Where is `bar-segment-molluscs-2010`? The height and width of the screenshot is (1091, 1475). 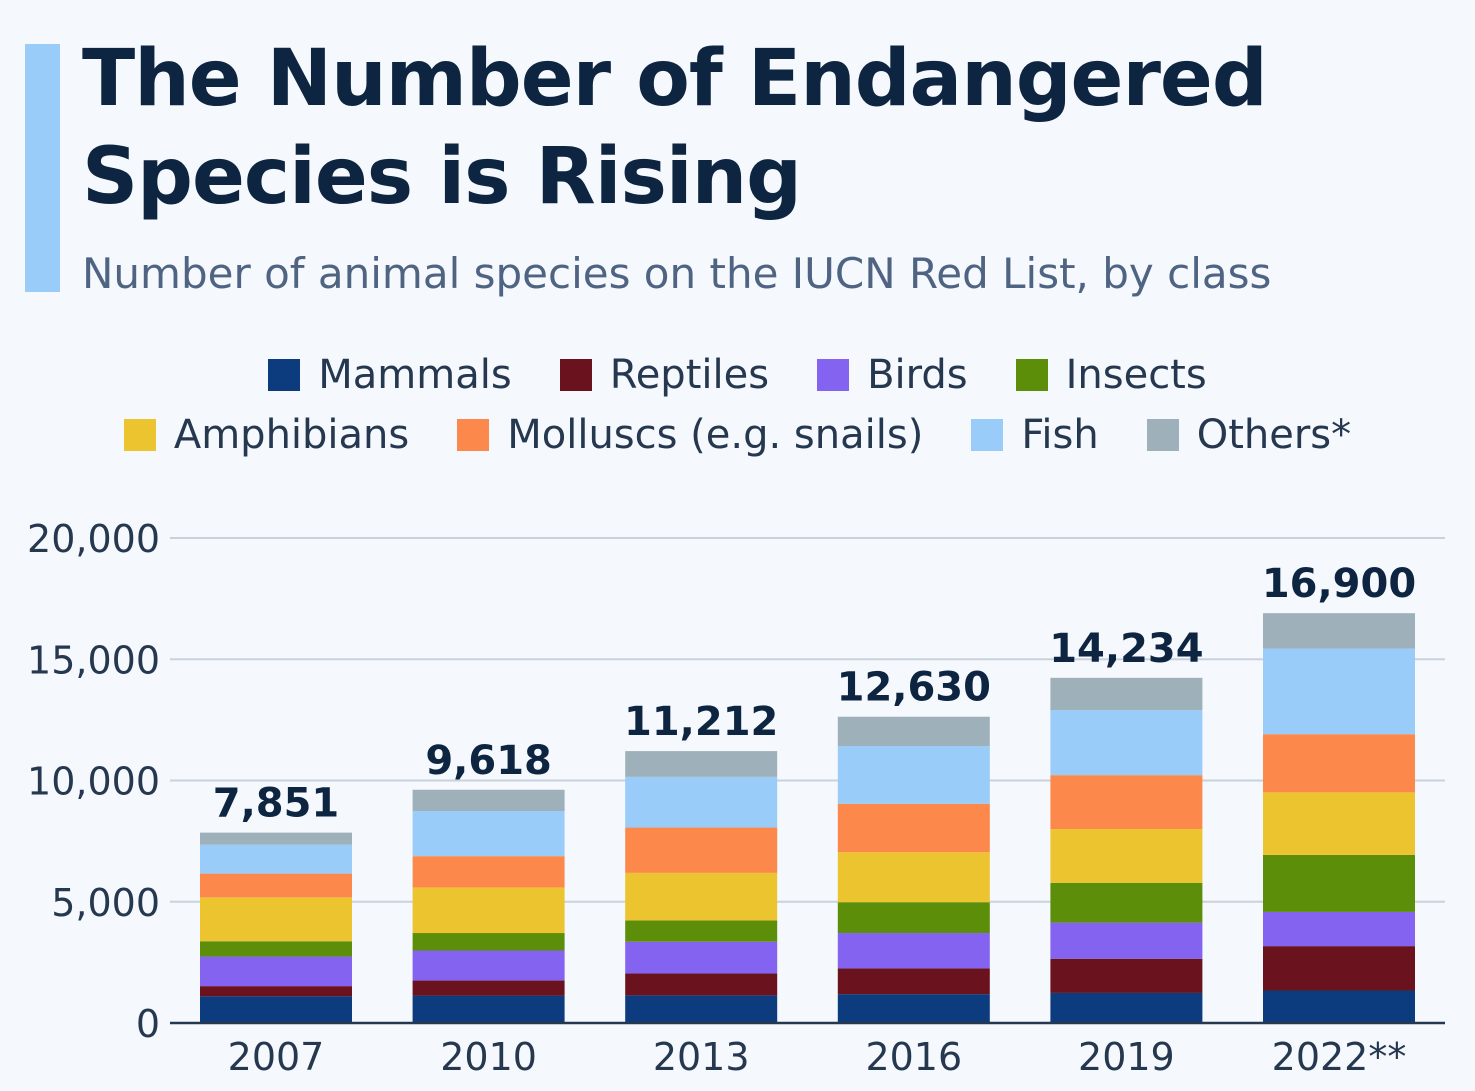
bar-segment-molluscs-2010 is located at coordinates (488, 872).